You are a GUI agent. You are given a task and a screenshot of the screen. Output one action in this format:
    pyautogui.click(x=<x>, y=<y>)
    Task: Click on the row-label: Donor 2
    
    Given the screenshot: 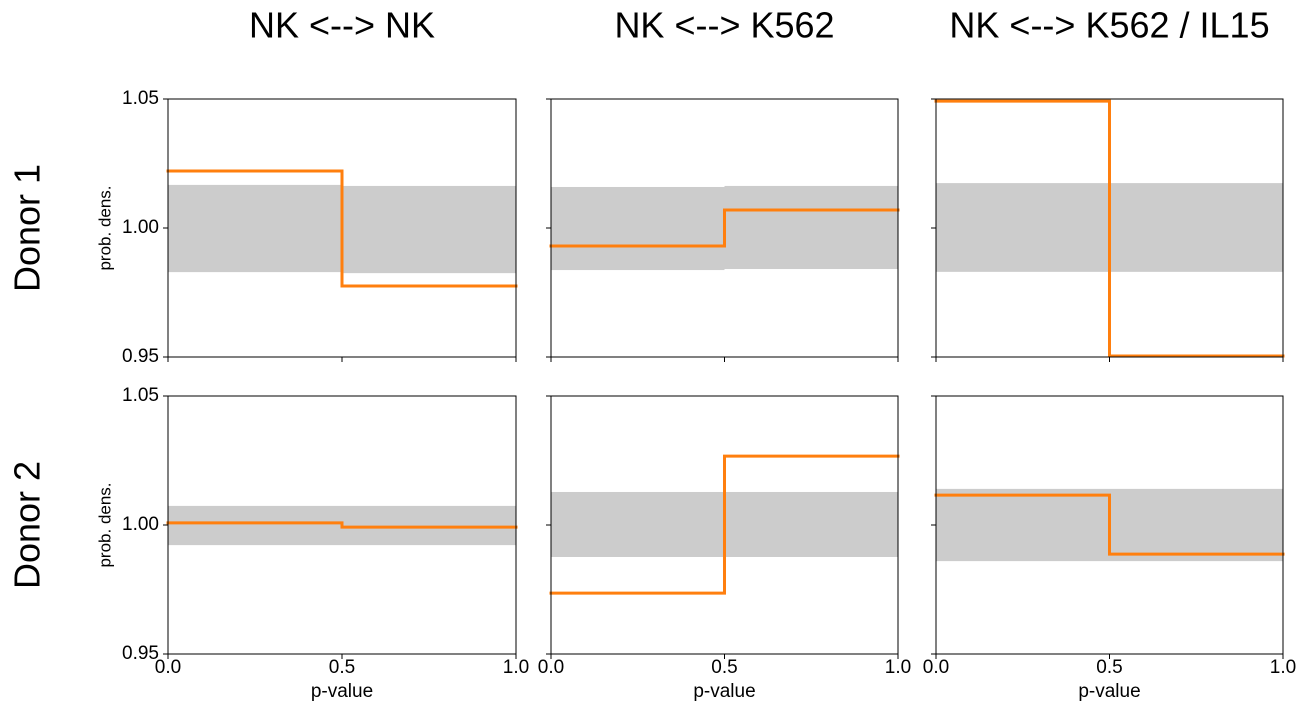 What is the action you would take?
    pyautogui.click(x=27, y=525)
    